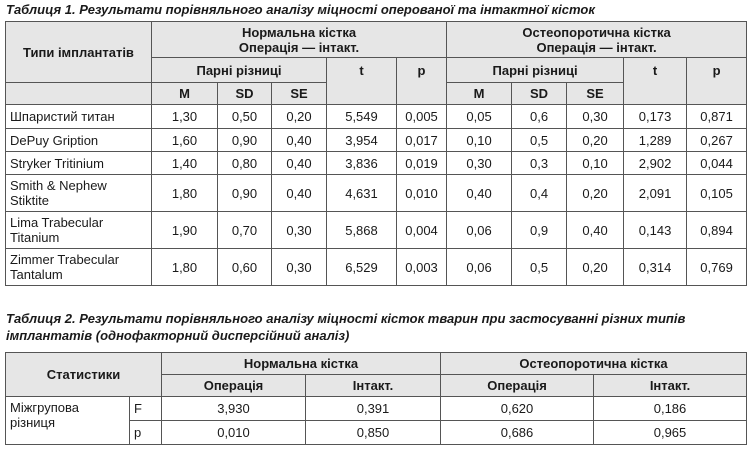 This screenshot has height=449, width=750. I want to click on se-header-osteo: SE, so click(595, 93).